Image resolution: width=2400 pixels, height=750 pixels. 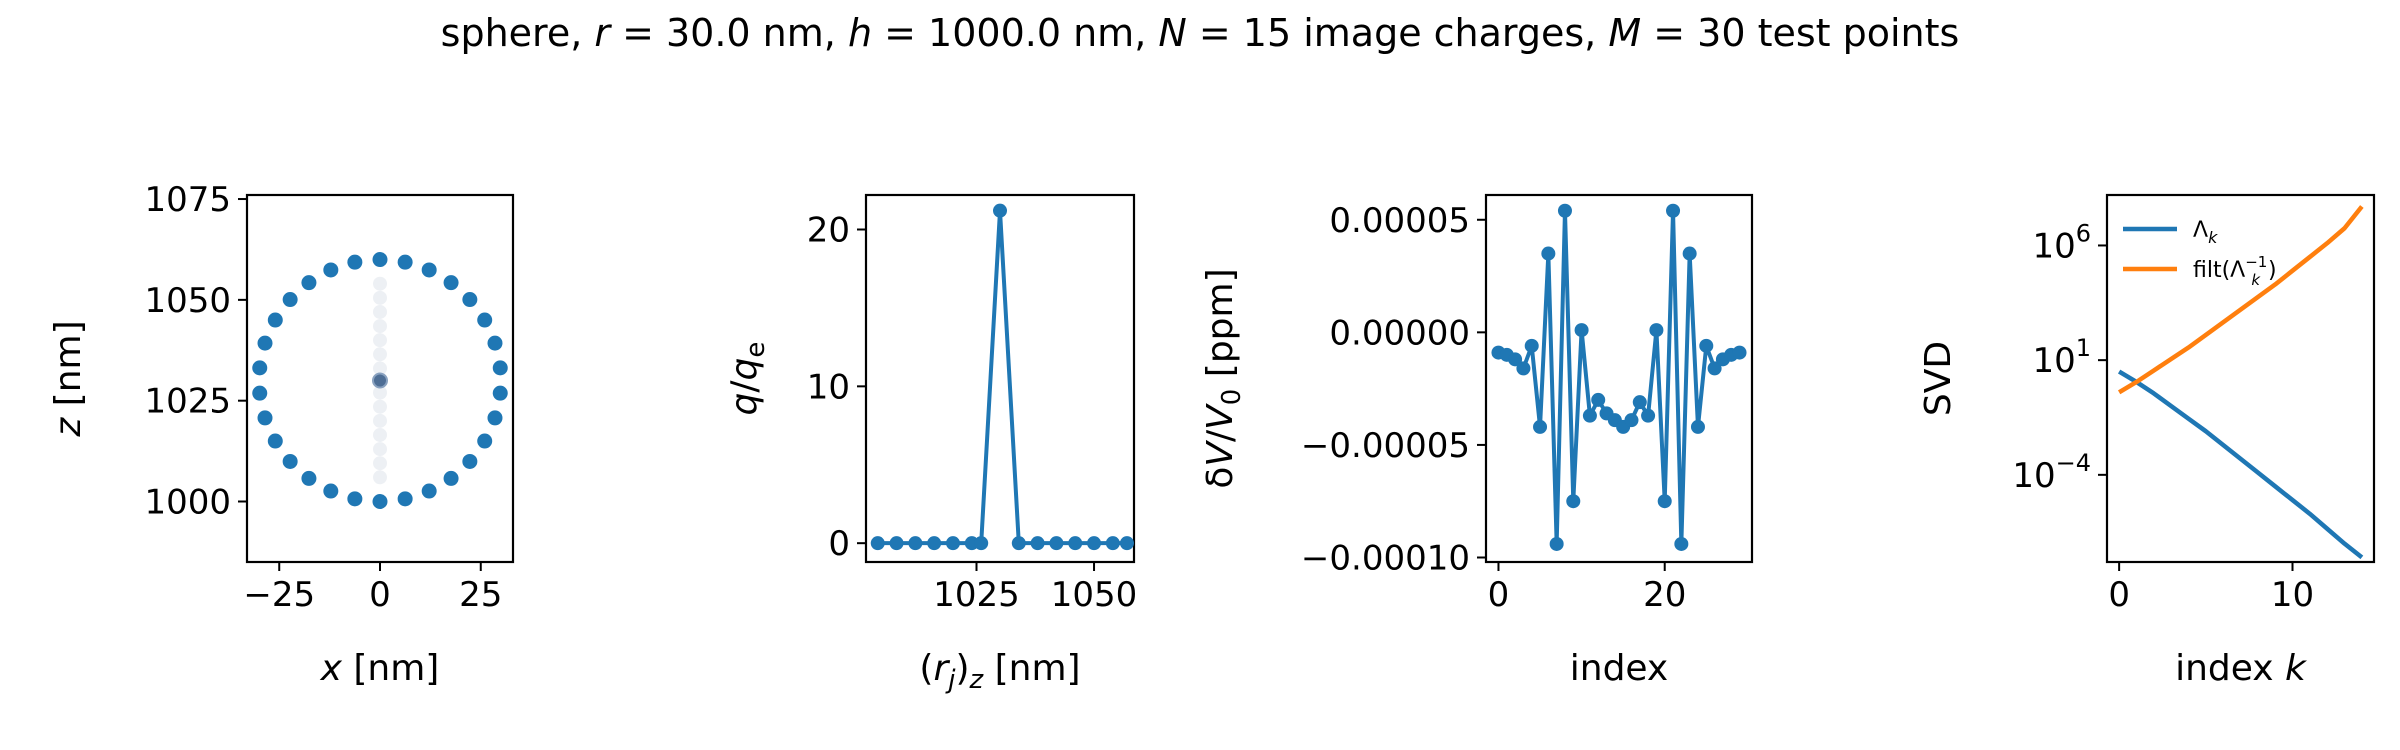 What do you see at coordinates (2219, 270) in the screenshot?
I see `label-part: filt(Λ` at bounding box center [2219, 270].